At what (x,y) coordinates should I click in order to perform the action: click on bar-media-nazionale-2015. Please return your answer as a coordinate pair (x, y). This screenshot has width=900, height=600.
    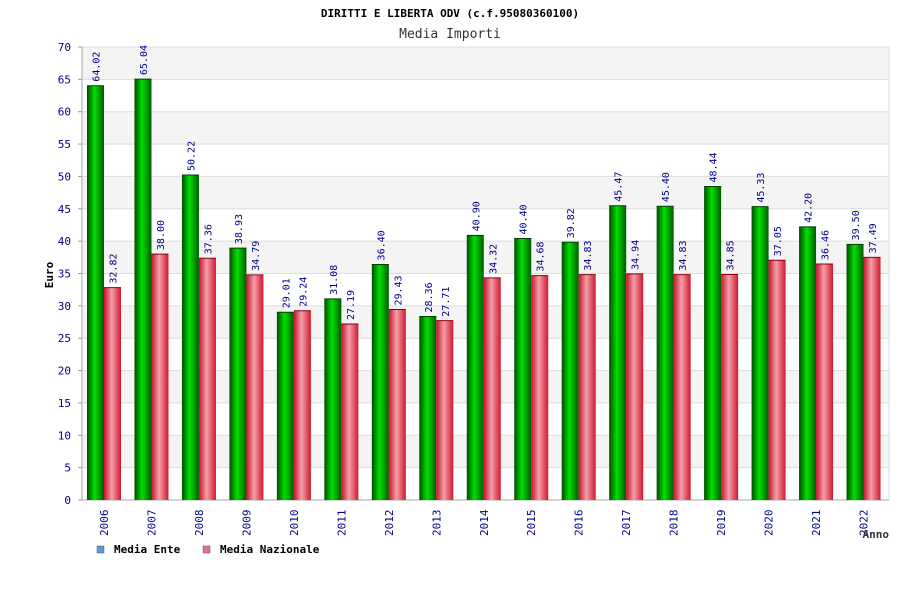
    Looking at the image, I should click on (540, 387).